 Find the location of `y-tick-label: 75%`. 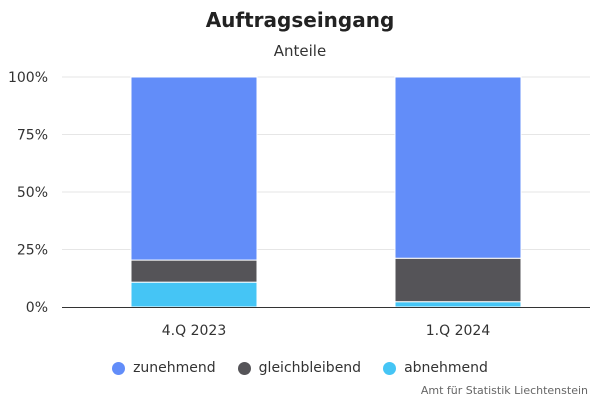

y-tick-label: 75% is located at coordinates (32, 136).